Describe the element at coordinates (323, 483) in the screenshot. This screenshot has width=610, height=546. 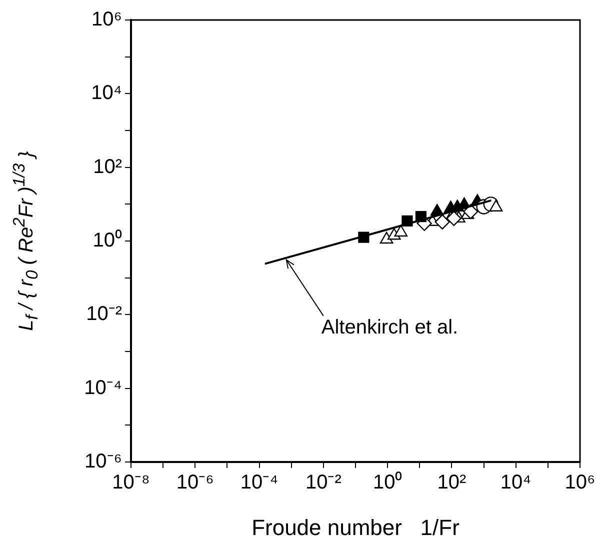
I see `x-tick-label: 10⁻²` at that location.